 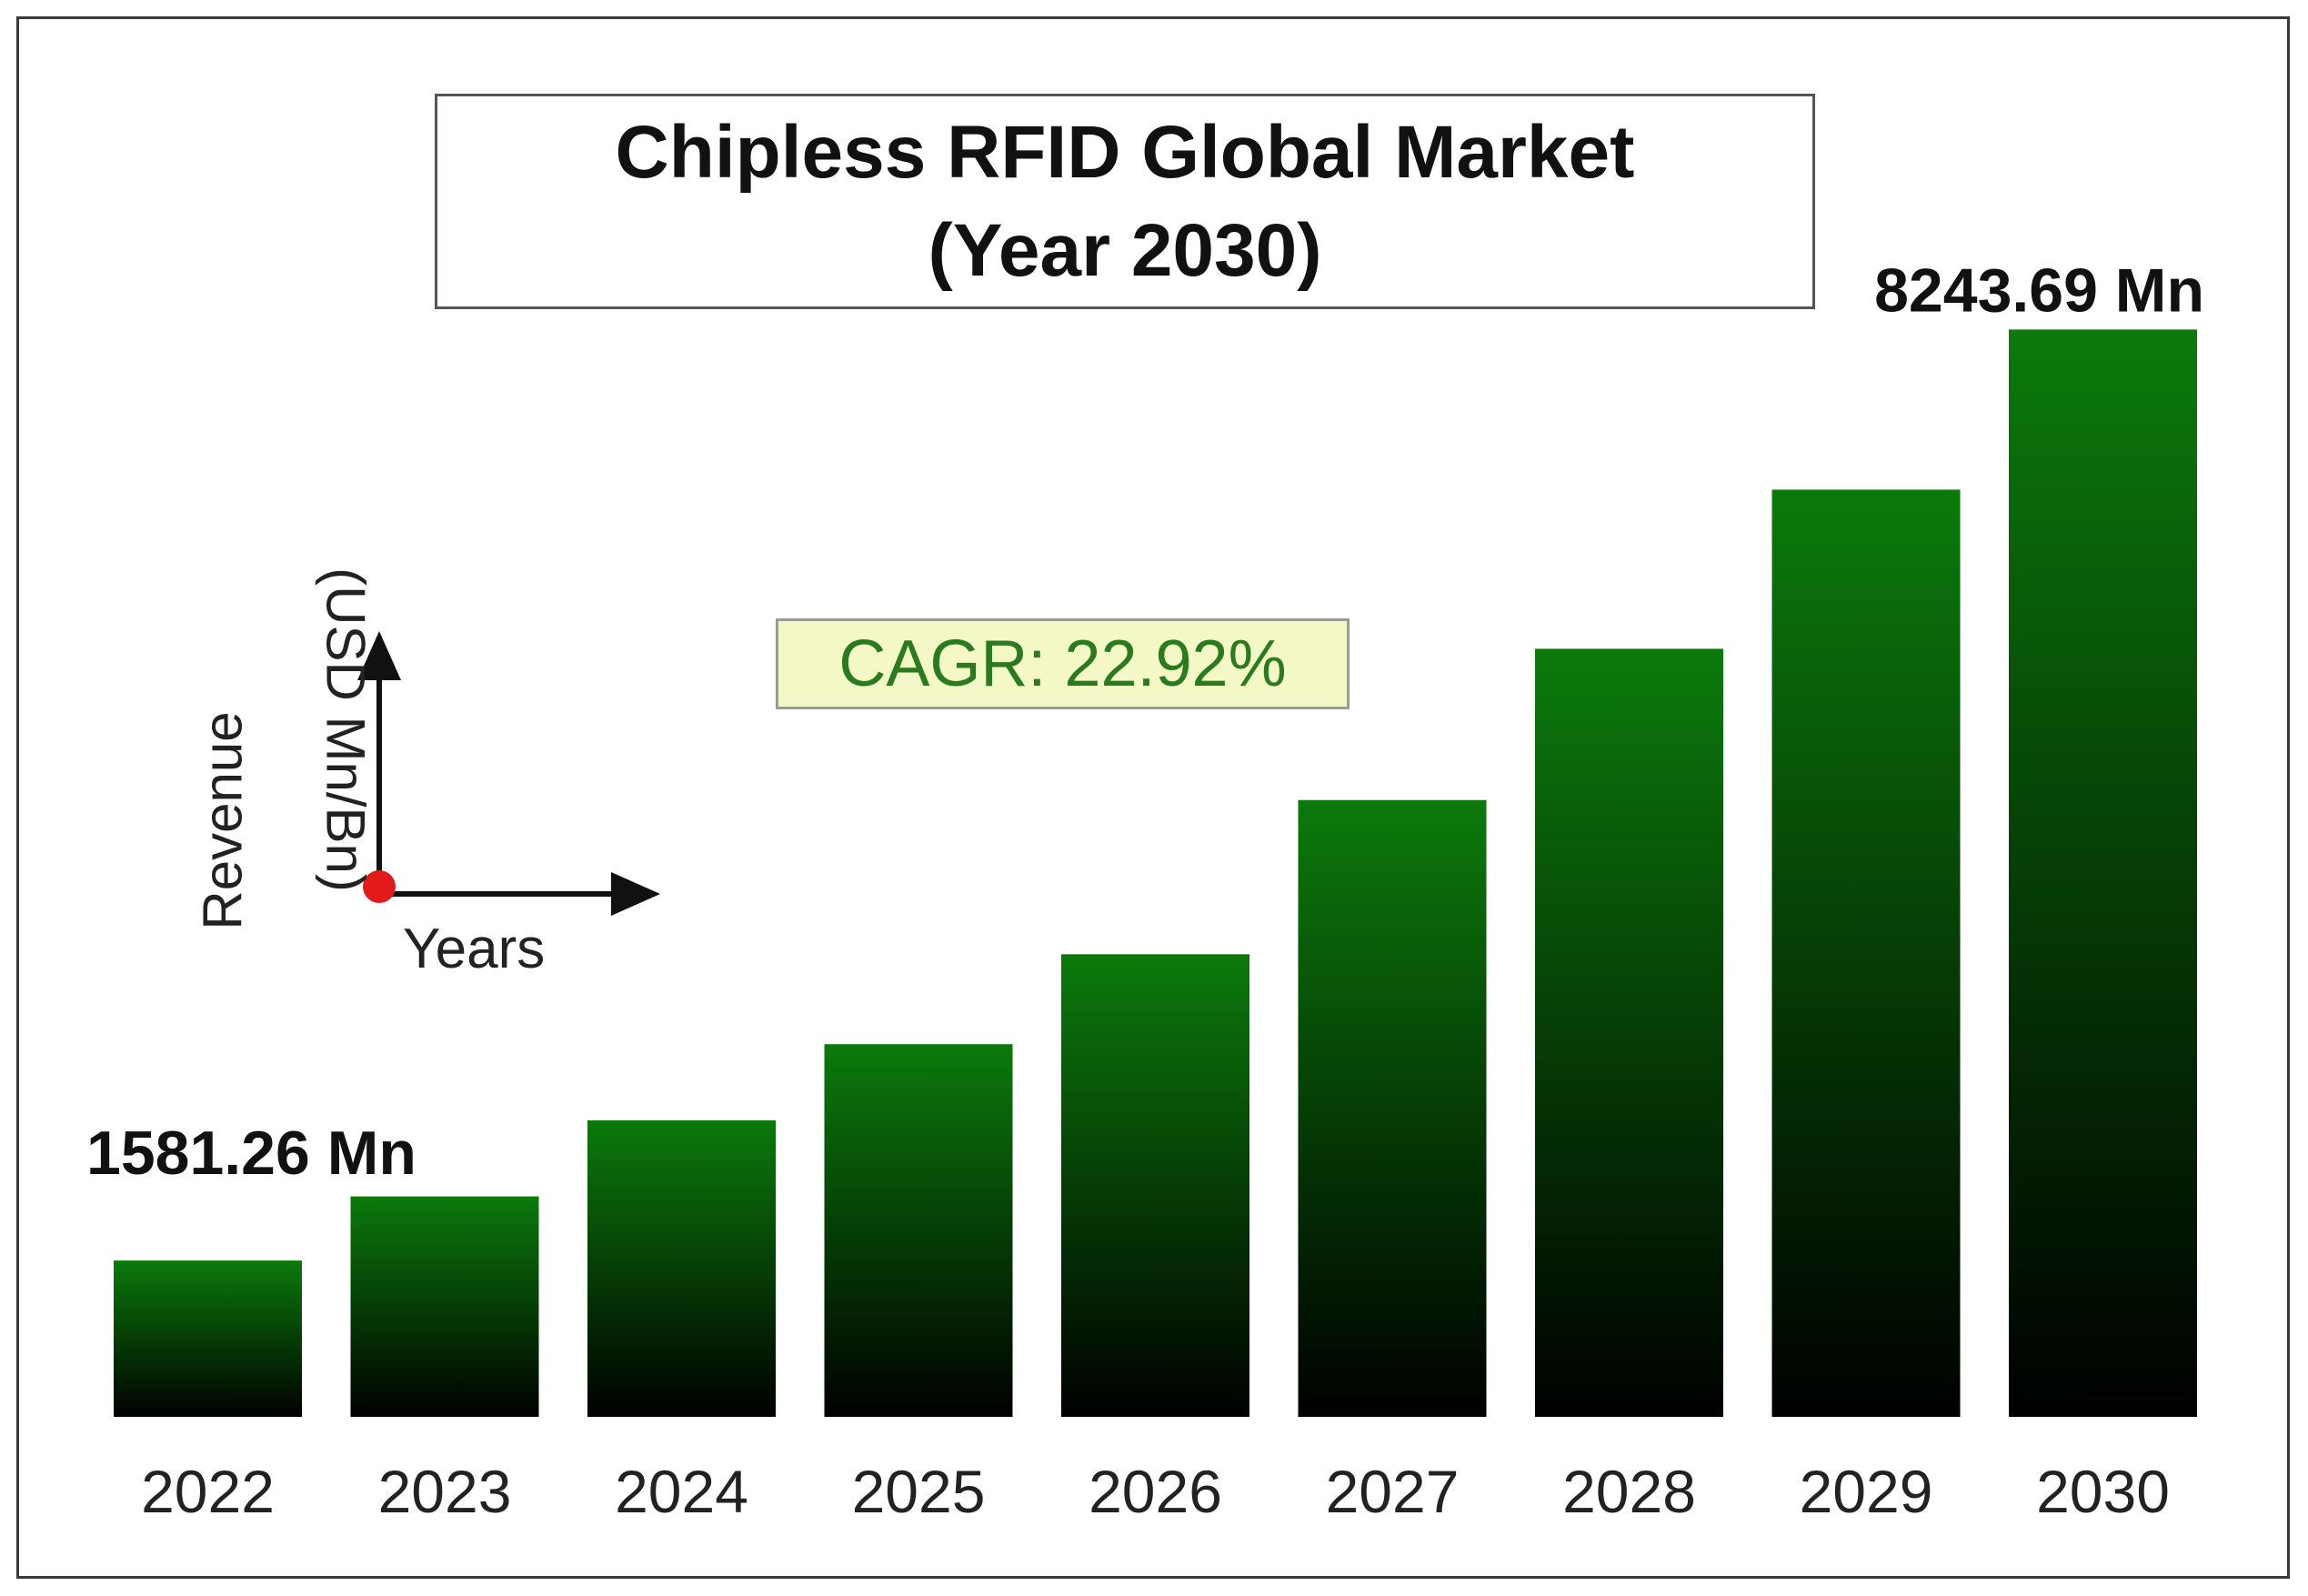 I want to click on x-tick-labels: 2022 2023 2024 2025 2026 2027 2028 2029 2030, so click(x=1155, y=1491).